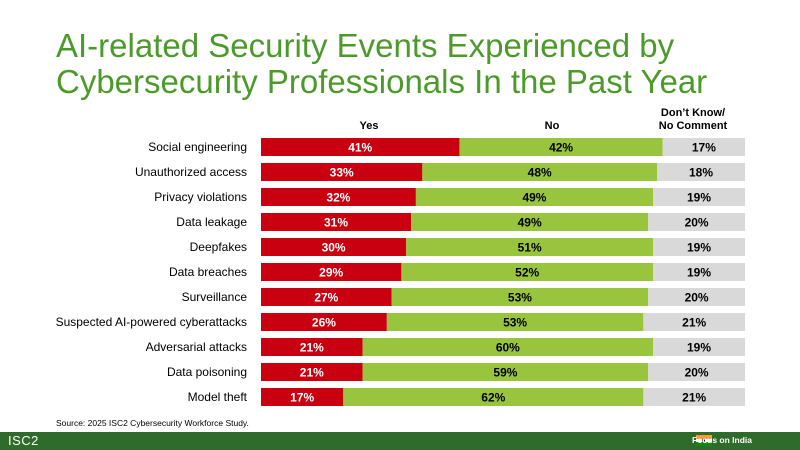  I want to click on data-label: 59%, so click(505, 373).